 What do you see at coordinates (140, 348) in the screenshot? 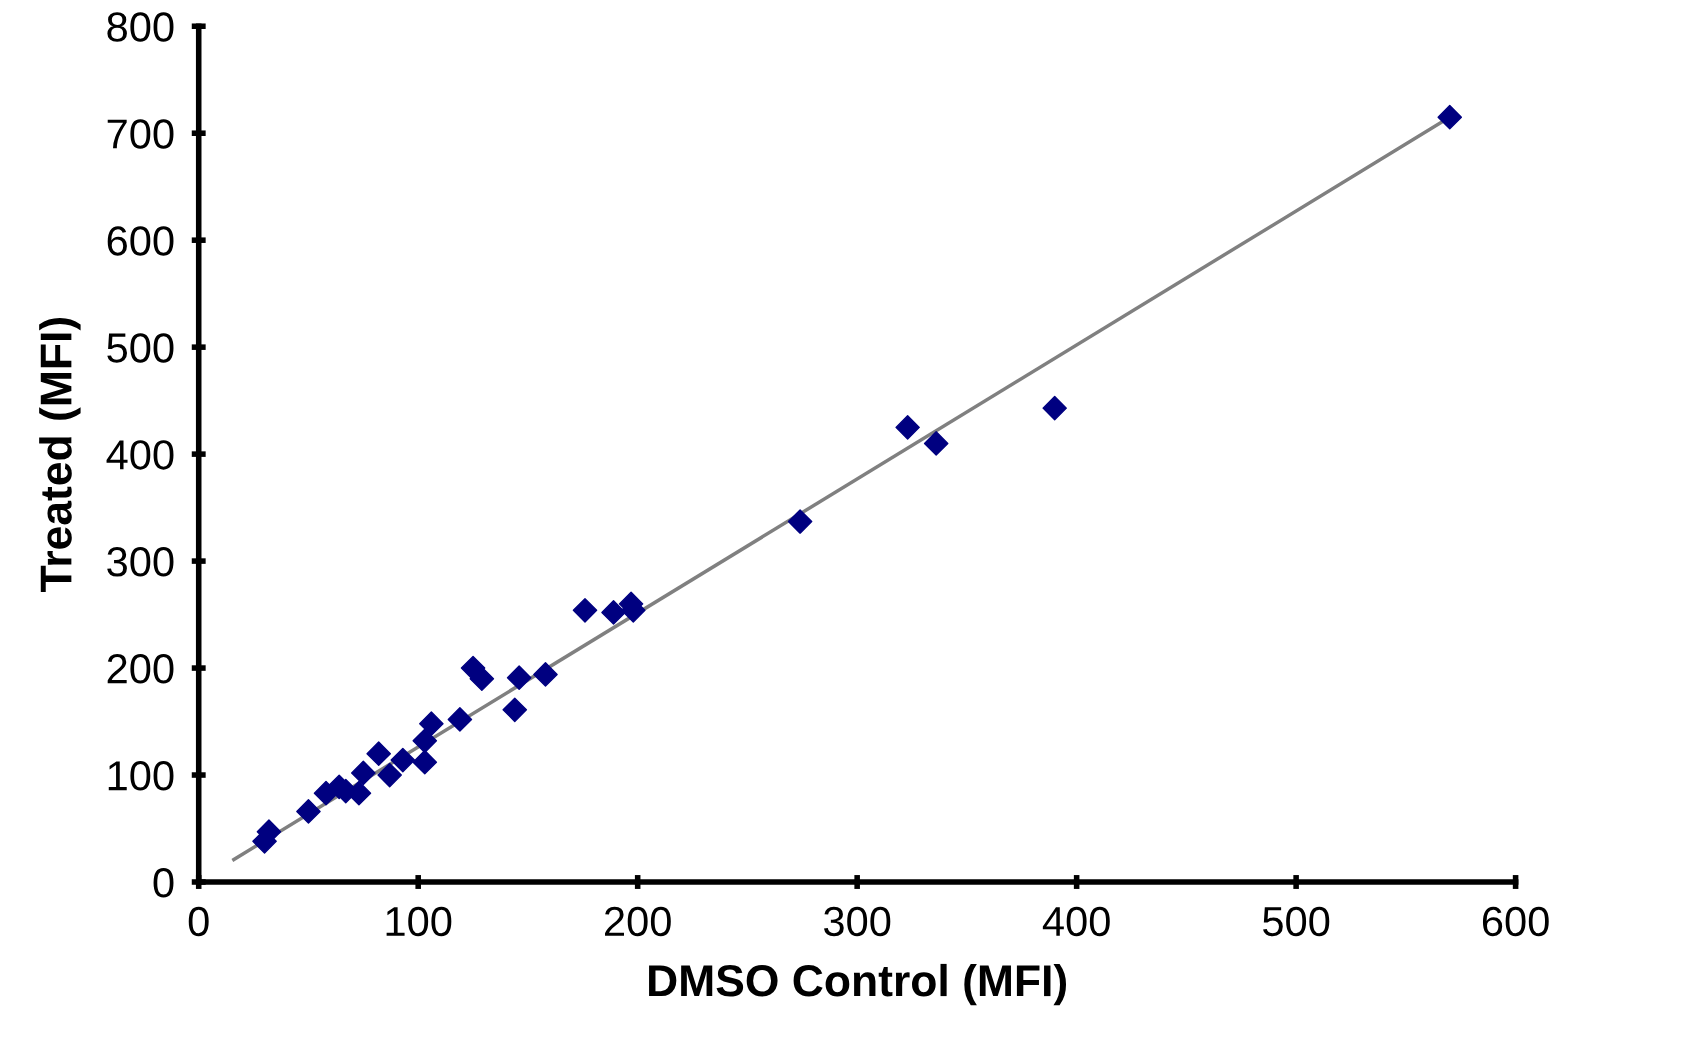
I see `y-tick-label: 500` at bounding box center [140, 348].